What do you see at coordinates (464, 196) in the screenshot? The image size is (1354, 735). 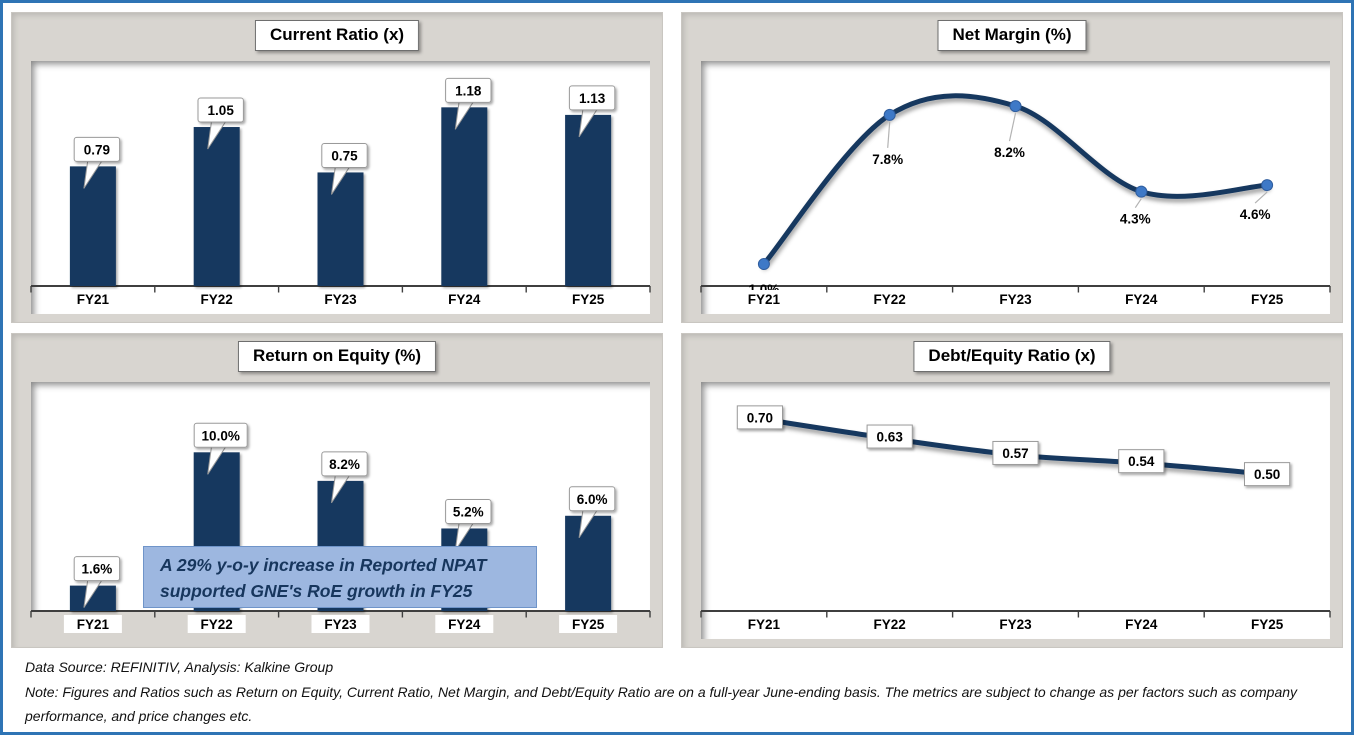 I see `bar-FY24` at bounding box center [464, 196].